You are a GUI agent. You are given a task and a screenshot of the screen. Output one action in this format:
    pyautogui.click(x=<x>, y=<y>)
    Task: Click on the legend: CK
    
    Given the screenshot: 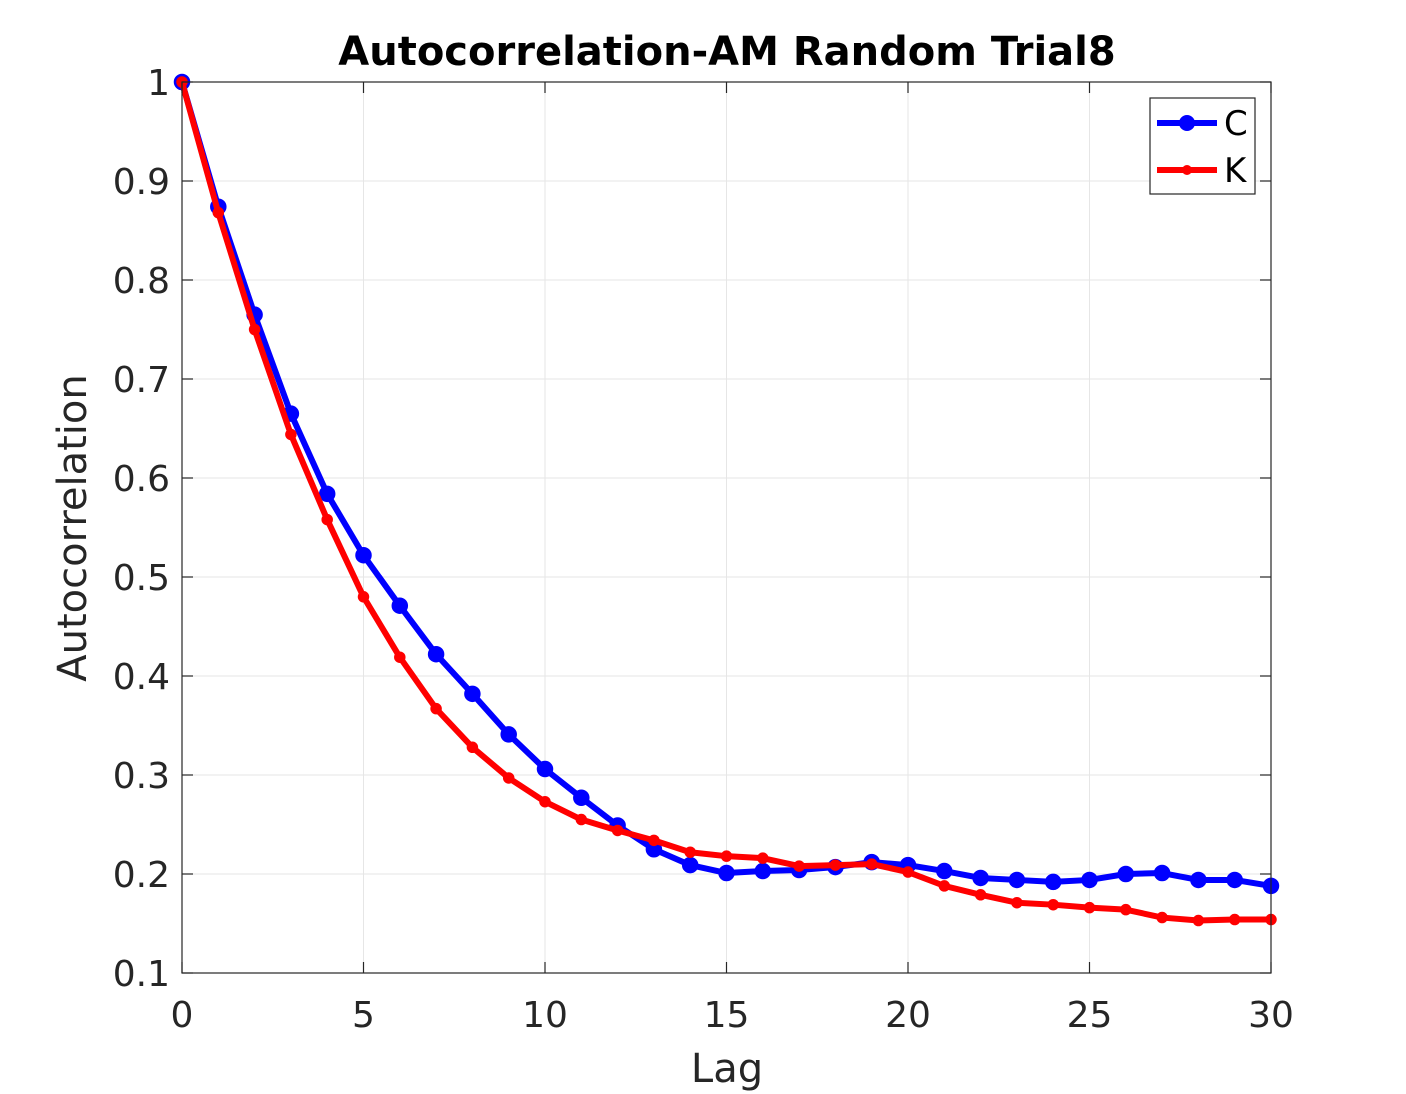 What is the action you would take?
    pyautogui.click(x=1202, y=146)
    